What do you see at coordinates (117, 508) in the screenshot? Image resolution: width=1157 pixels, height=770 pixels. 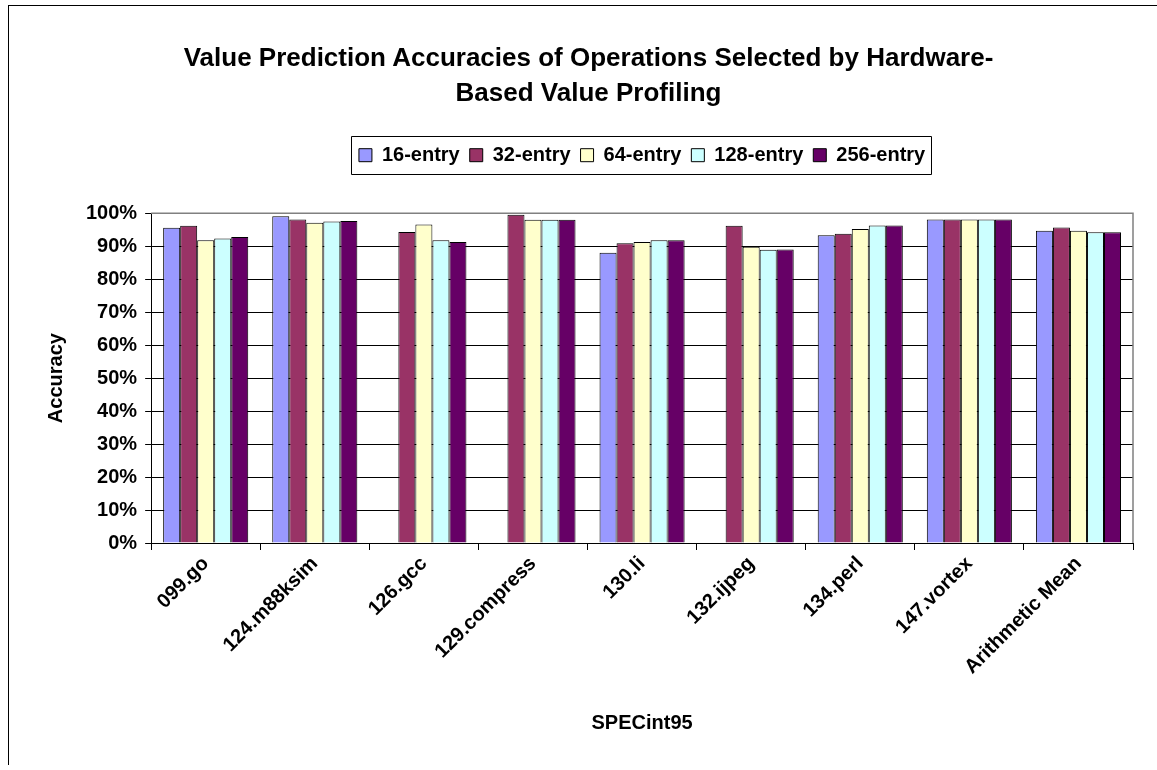 I see `y-tick-label: 10%` at bounding box center [117, 508].